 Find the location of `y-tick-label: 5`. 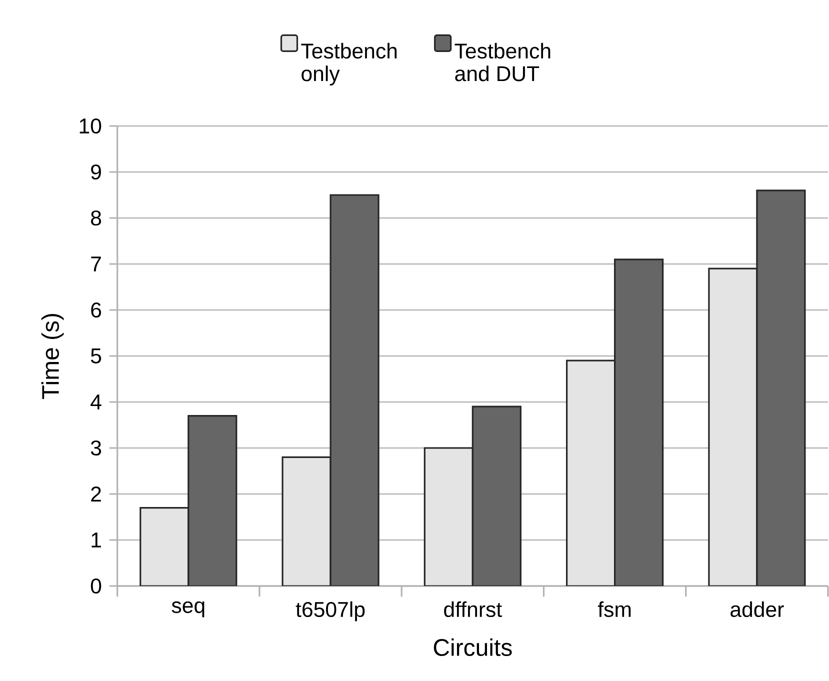

y-tick-label: 5 is located at coordinates (96, 356).